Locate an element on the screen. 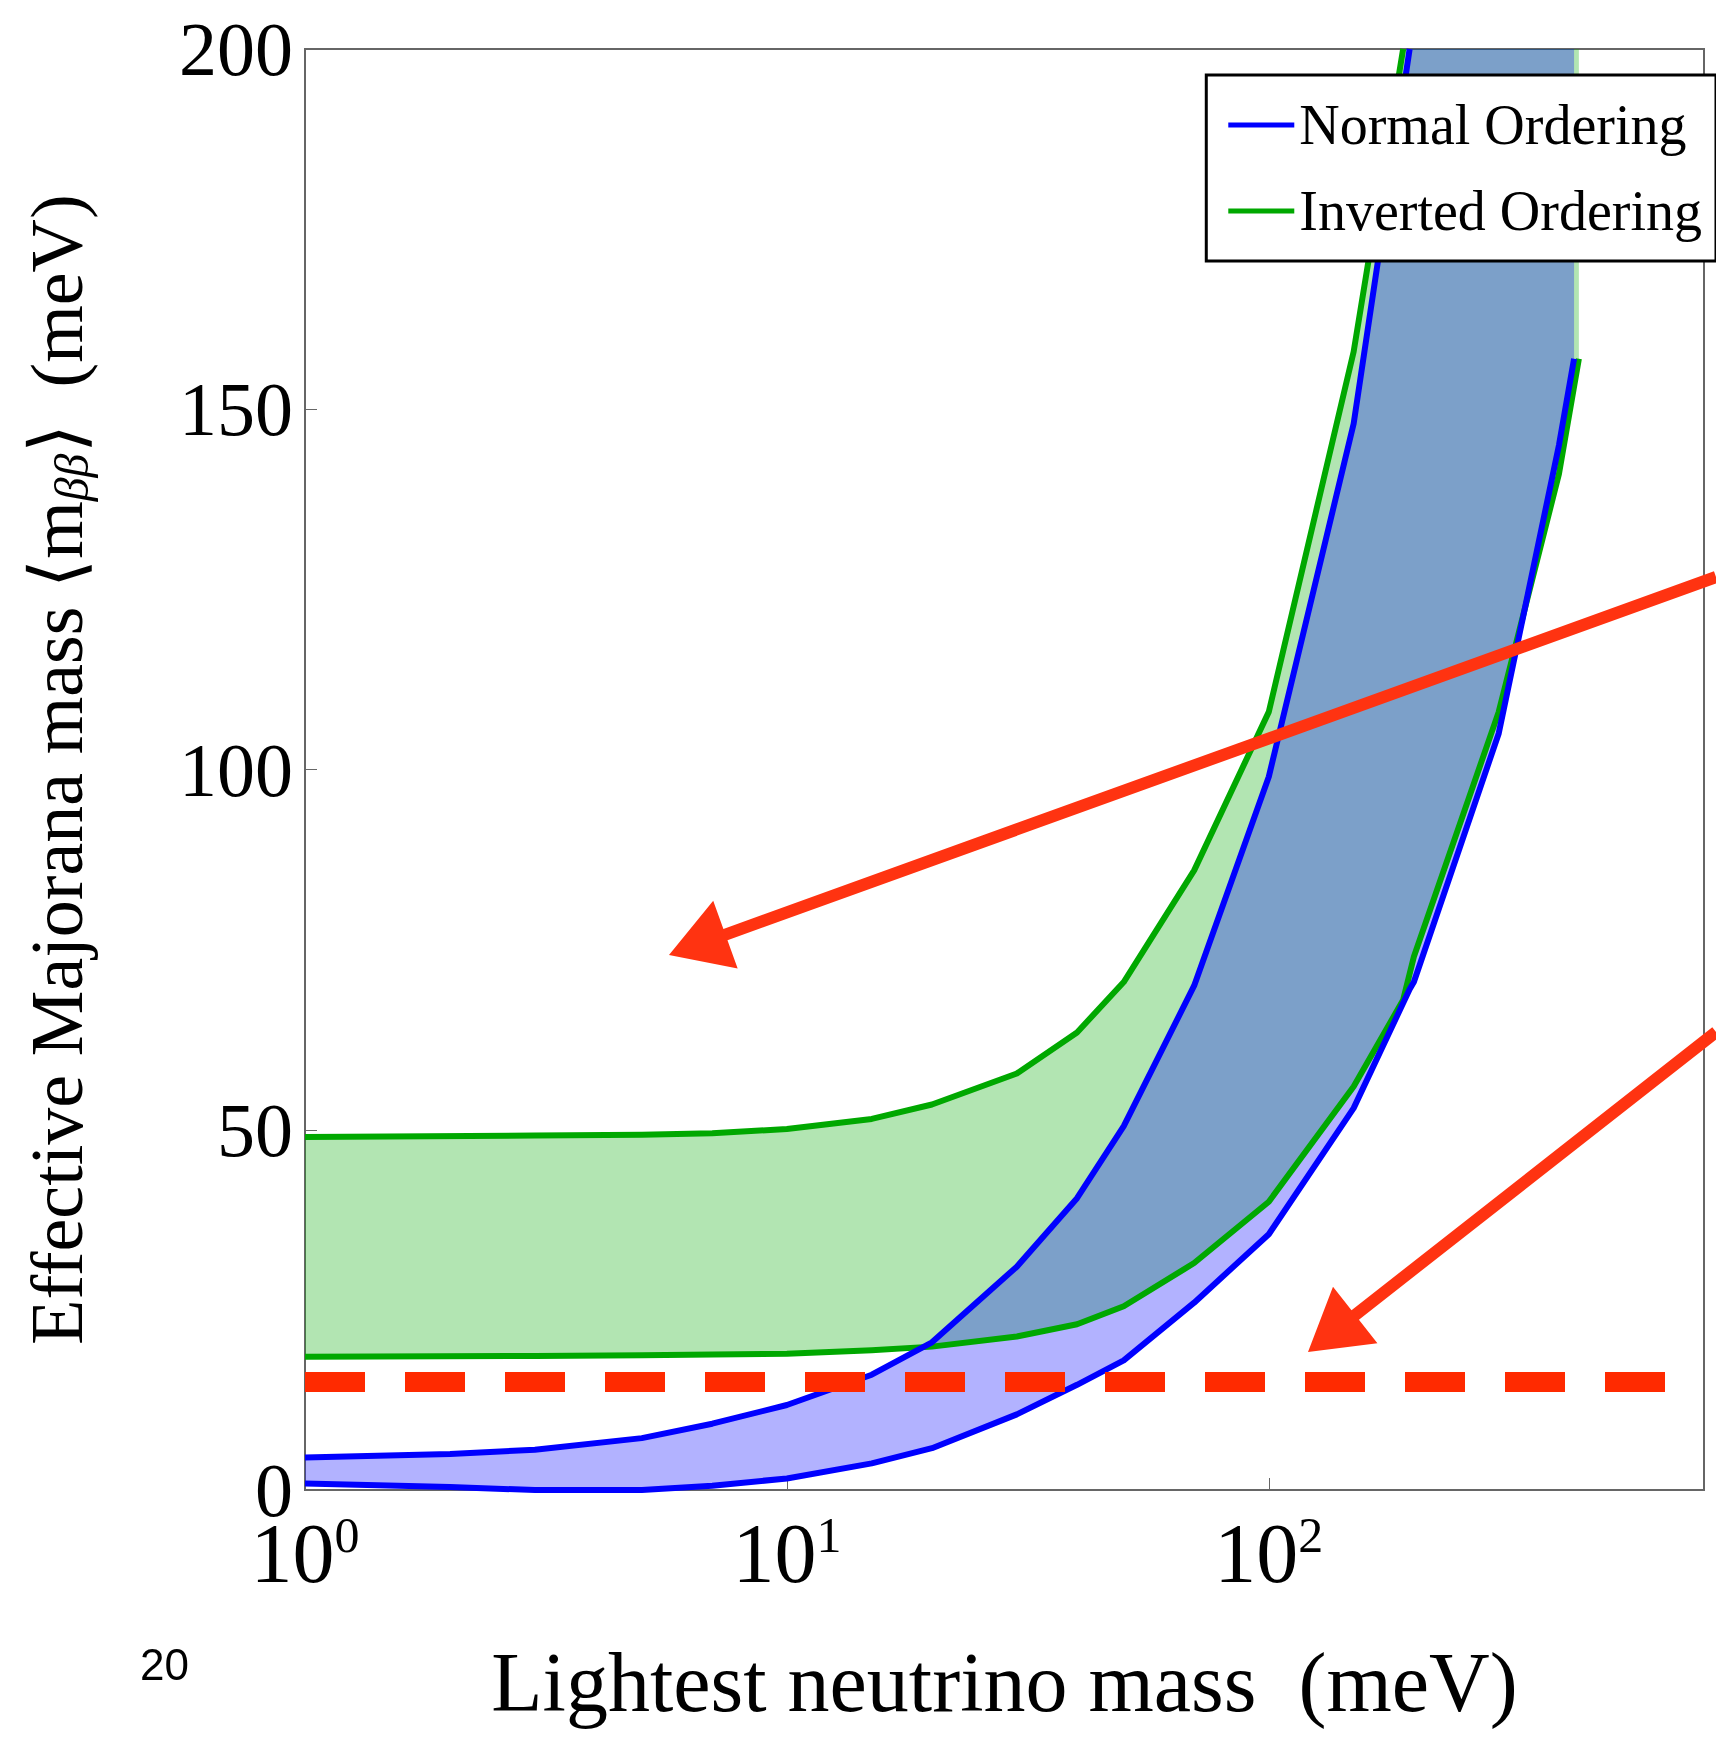 The height and width of the screenshot is (1740, 1716). x-axis-title: Lightest neutrino mass (meV) is located at coordinates (1004, 1682).